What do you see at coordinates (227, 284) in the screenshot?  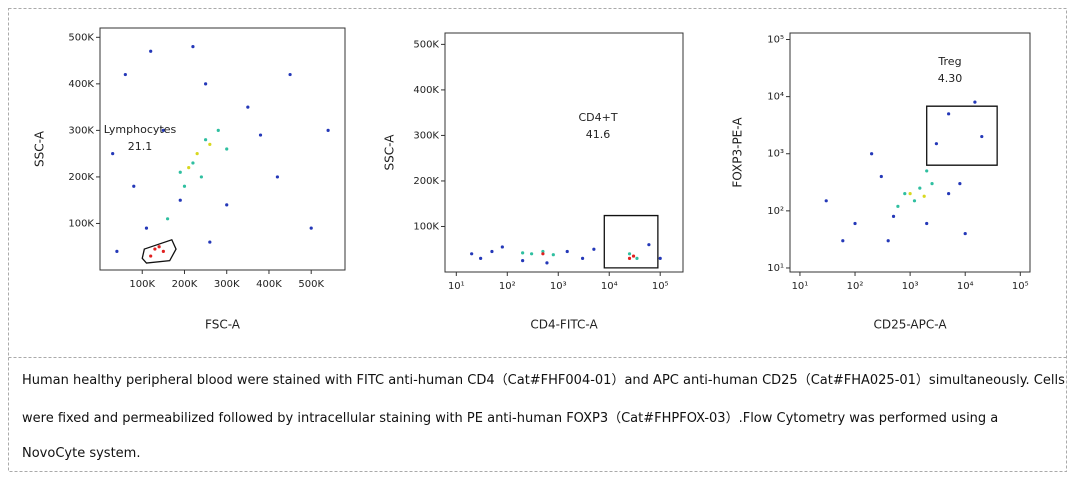 I see `x-tick-label: 300K` at bounding box center [227, 284].